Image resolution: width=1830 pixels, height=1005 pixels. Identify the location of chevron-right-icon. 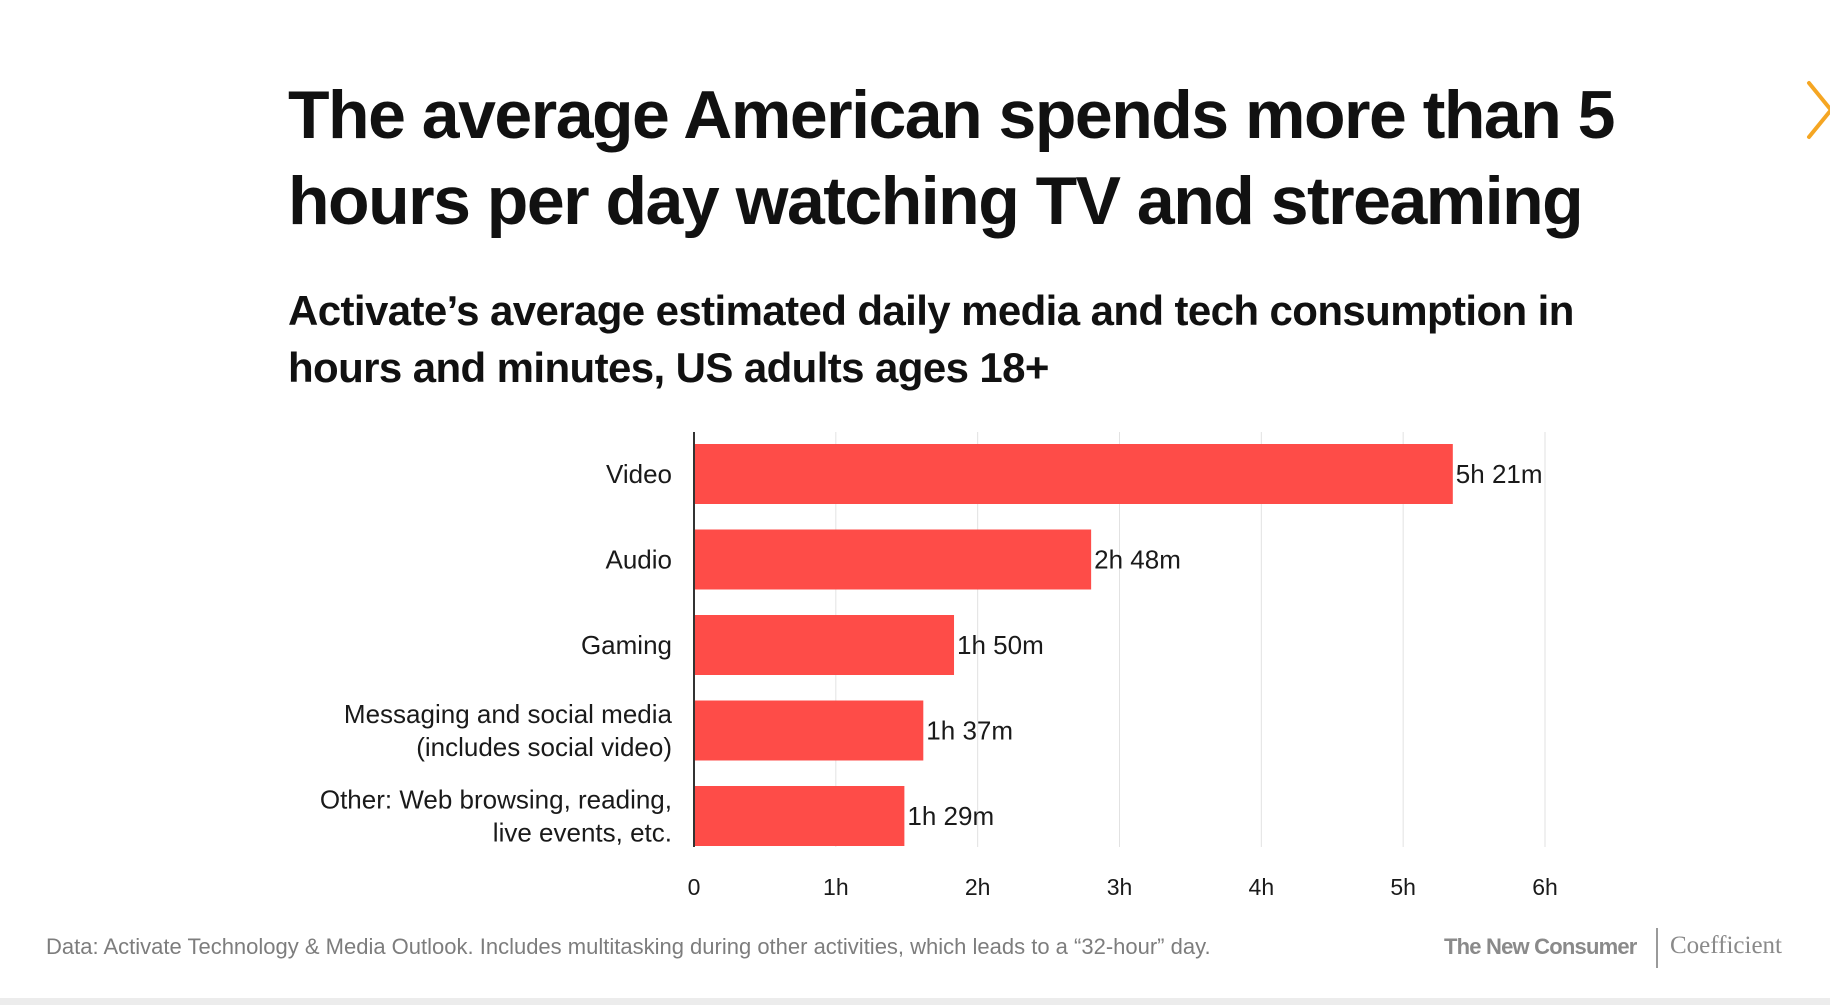
(1817, 110).